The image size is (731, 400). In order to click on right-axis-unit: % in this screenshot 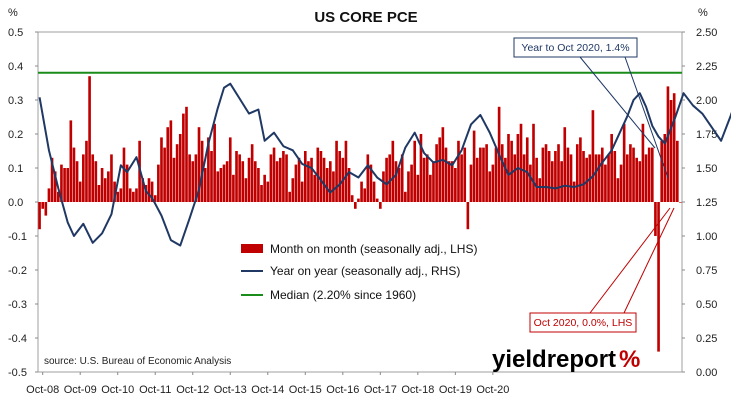, I will do `click(703, 13)`.